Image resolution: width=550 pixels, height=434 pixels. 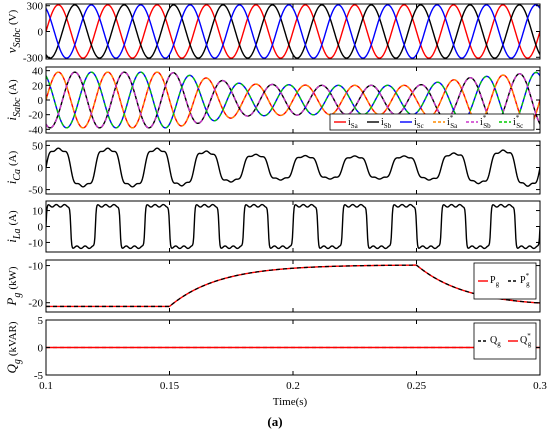 I want to click on y-tick-label: -300, so click(x=33, y=58).